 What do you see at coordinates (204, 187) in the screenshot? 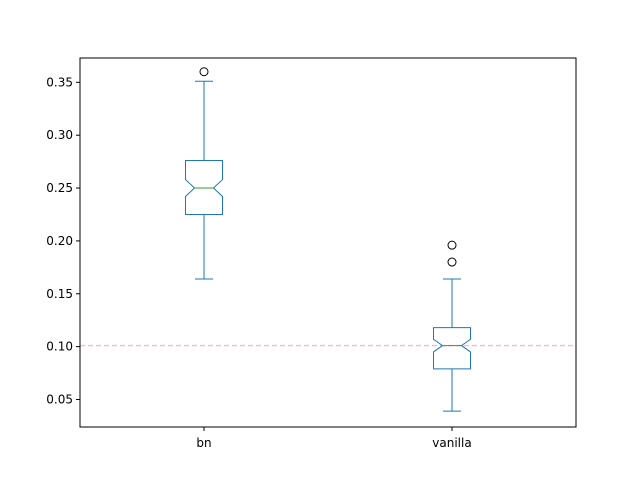
I see `box-bn` at bounding box center [204, 187].